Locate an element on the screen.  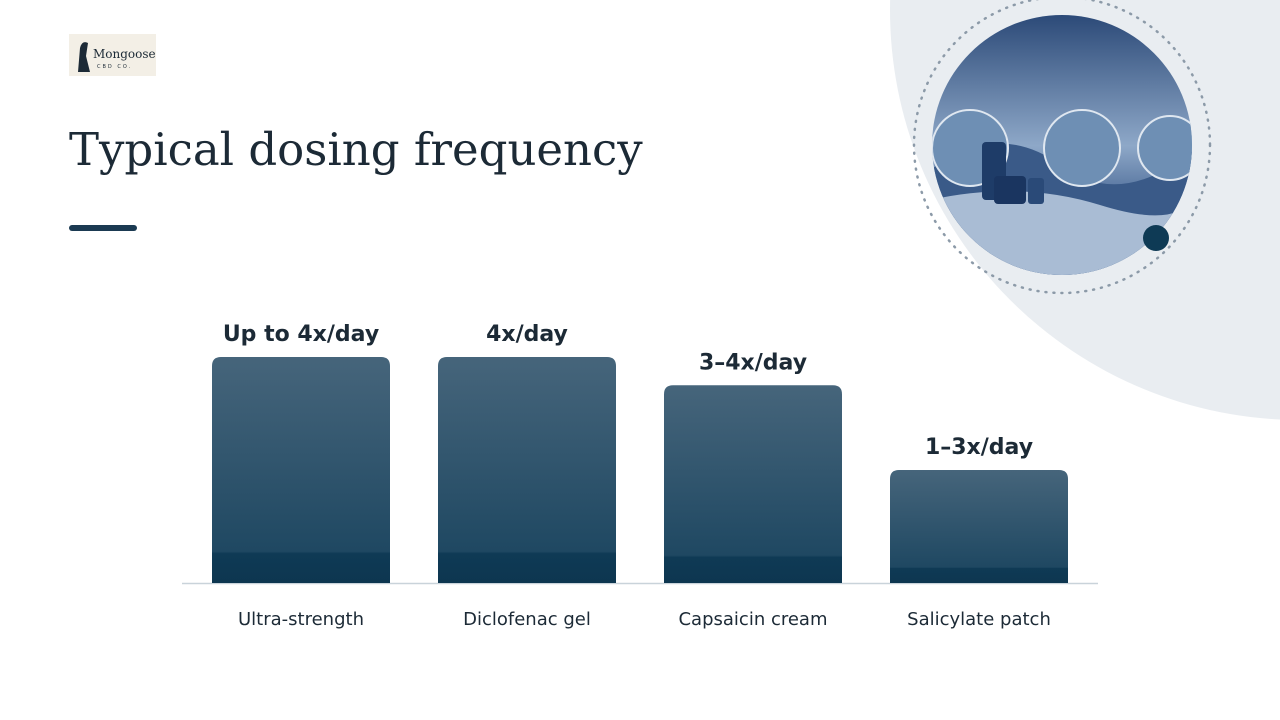
chart-title: Typical dosing frequency is located at coordinates (356, 149).